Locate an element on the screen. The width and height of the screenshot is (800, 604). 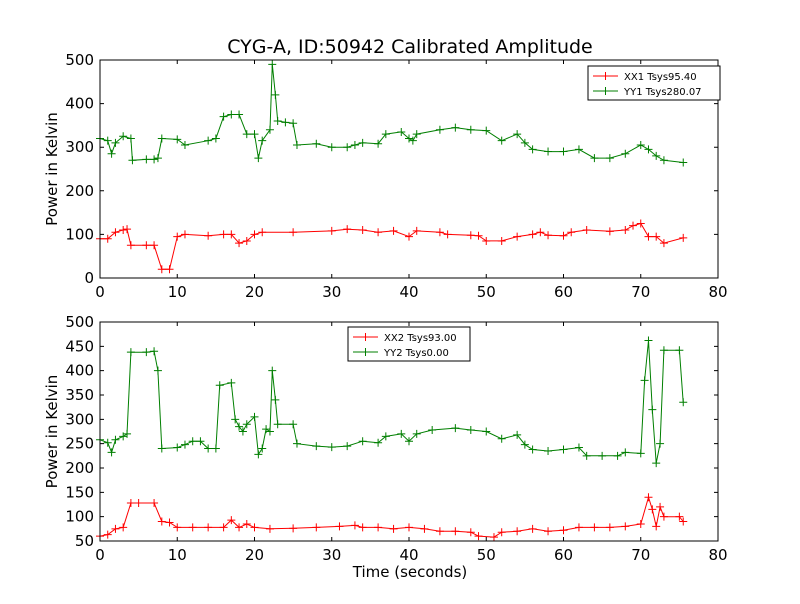
y-tick-label: 250 is located at coordinates (79, 444).